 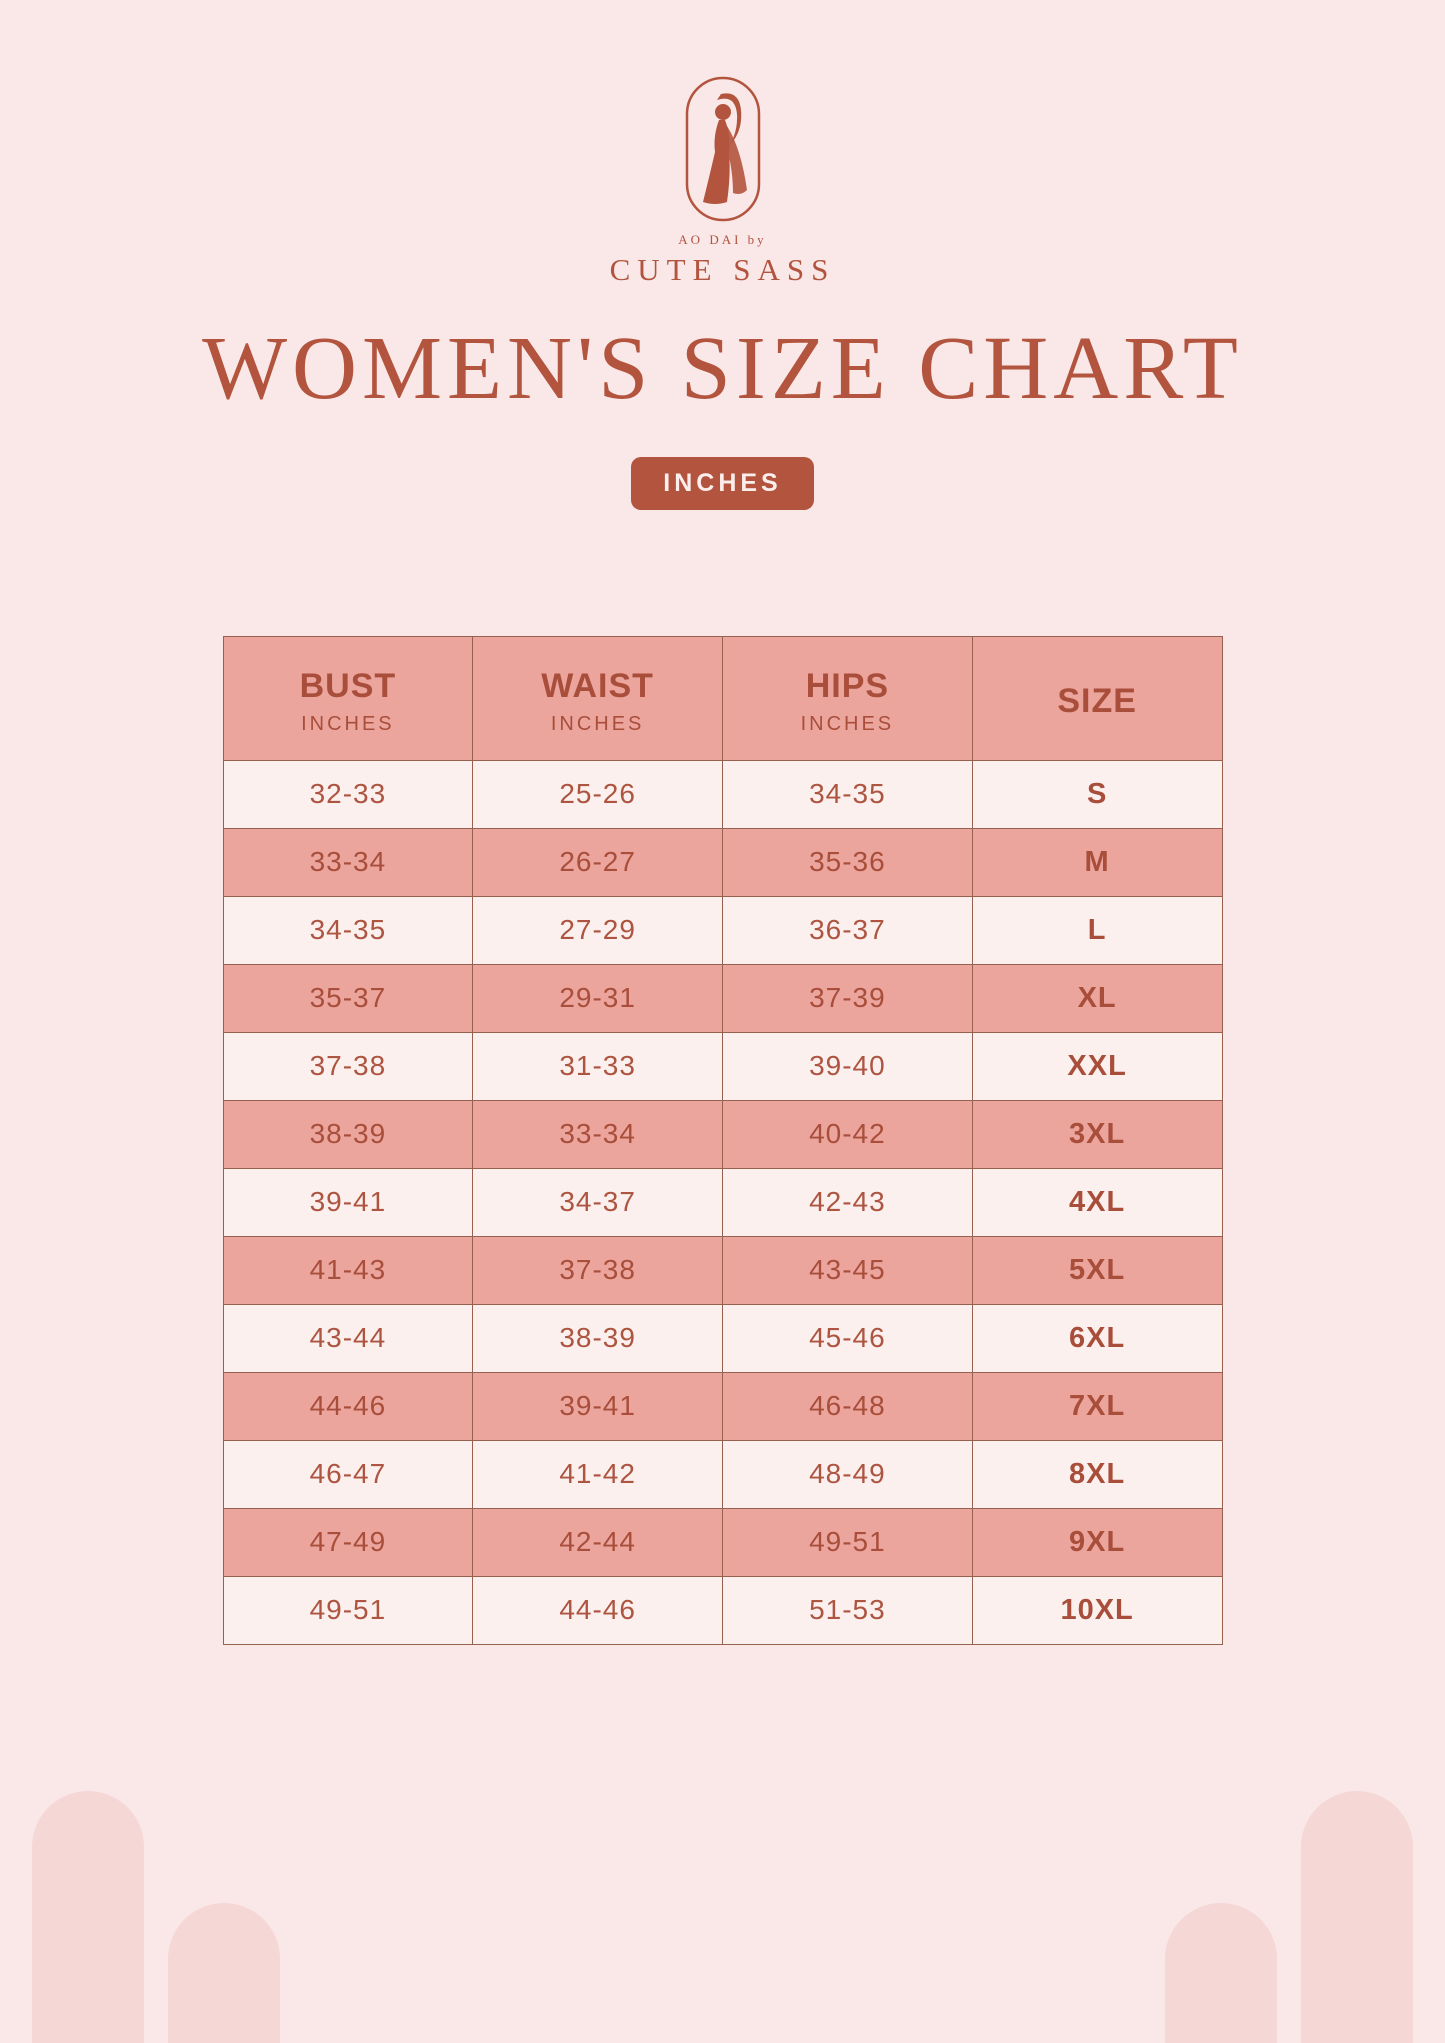 What do you see at coordinates (847, 862) in the screenshot?
I see `measurement-cell: 35-36` at bounding box center [847, 862].